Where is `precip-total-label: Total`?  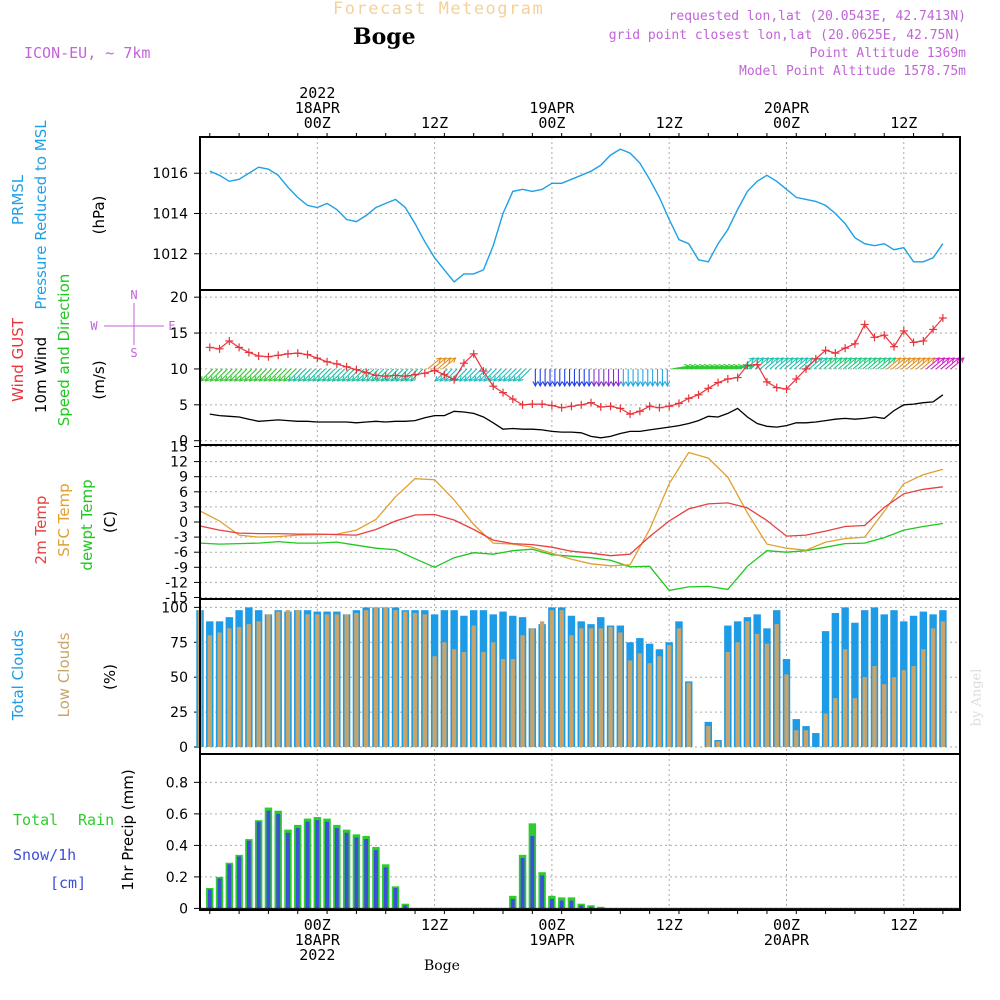 precip-total-label: Total is located at coordinates (35, 820).